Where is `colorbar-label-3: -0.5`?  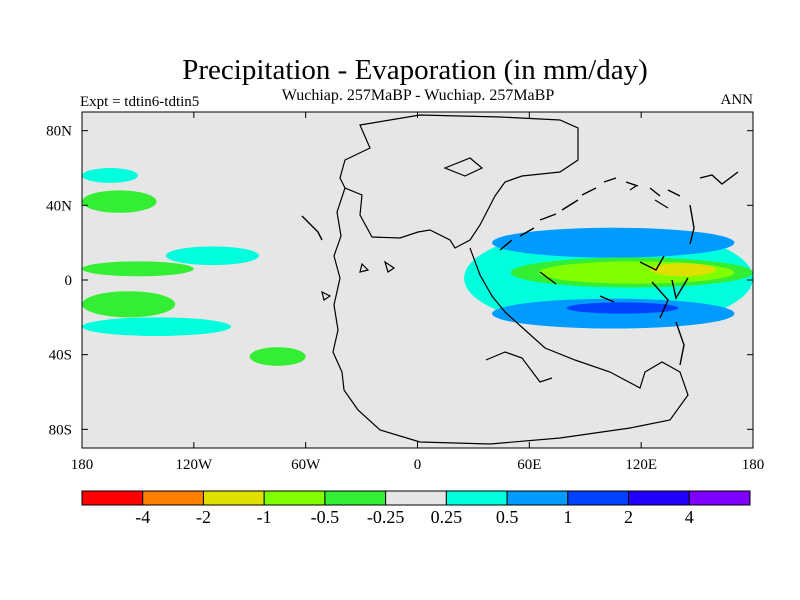 colorbar-label-3: -0.5 is located at coordinates (325, 517).